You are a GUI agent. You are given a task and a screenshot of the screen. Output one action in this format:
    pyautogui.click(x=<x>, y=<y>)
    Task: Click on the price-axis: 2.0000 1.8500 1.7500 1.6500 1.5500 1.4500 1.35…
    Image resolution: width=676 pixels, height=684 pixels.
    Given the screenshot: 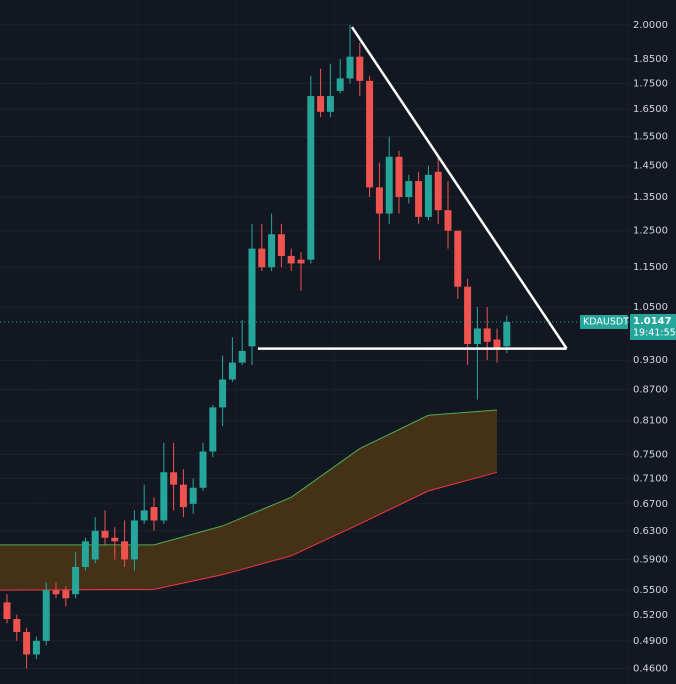 What is the action you would take?
    pyautogui.click(x=628, y=347)
    